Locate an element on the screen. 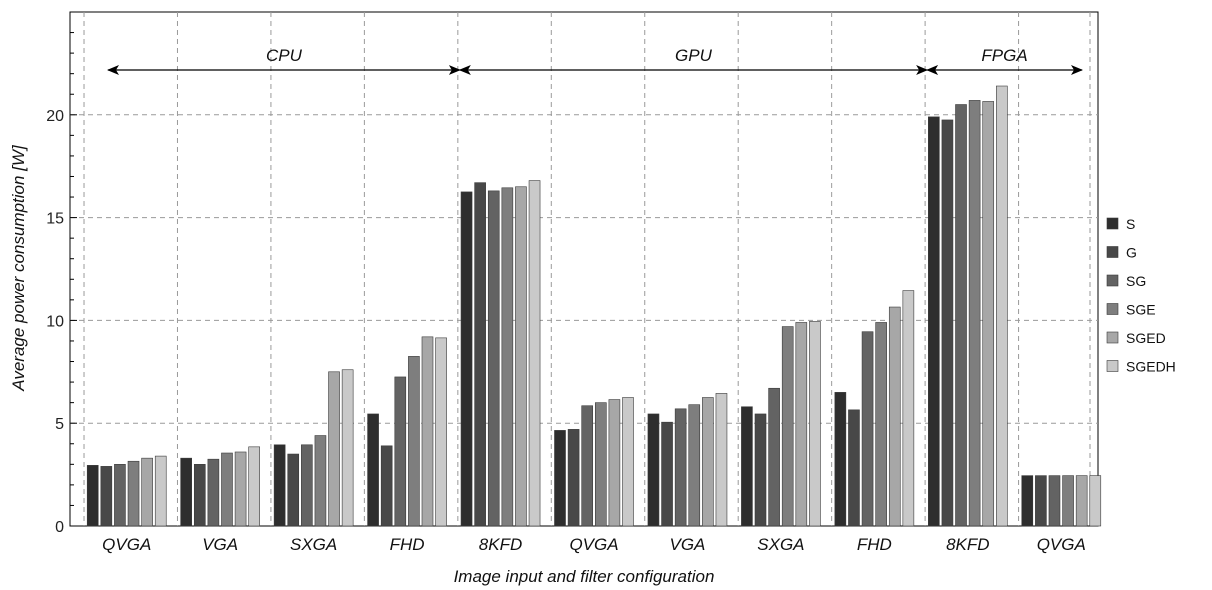 The width and height of the screenshot is (1212, 590). legend-label: SG is located at coordinates (1136, 281).